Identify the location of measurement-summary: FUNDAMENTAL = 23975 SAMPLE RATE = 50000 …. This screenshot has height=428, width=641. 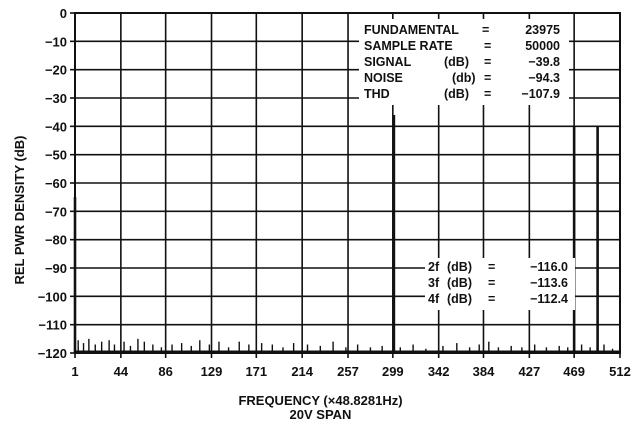
(464, 62).